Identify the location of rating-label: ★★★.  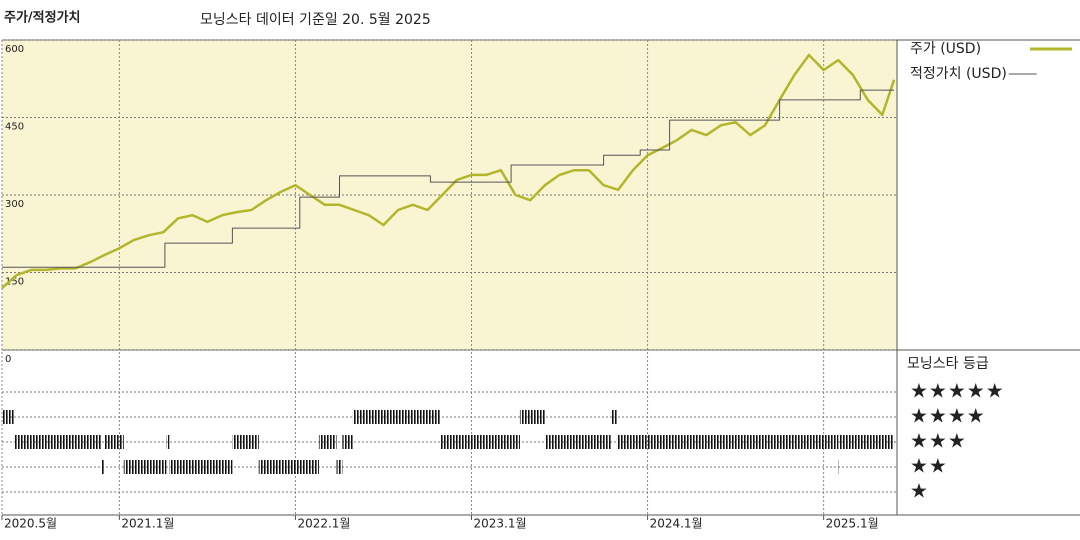
(938, 441).